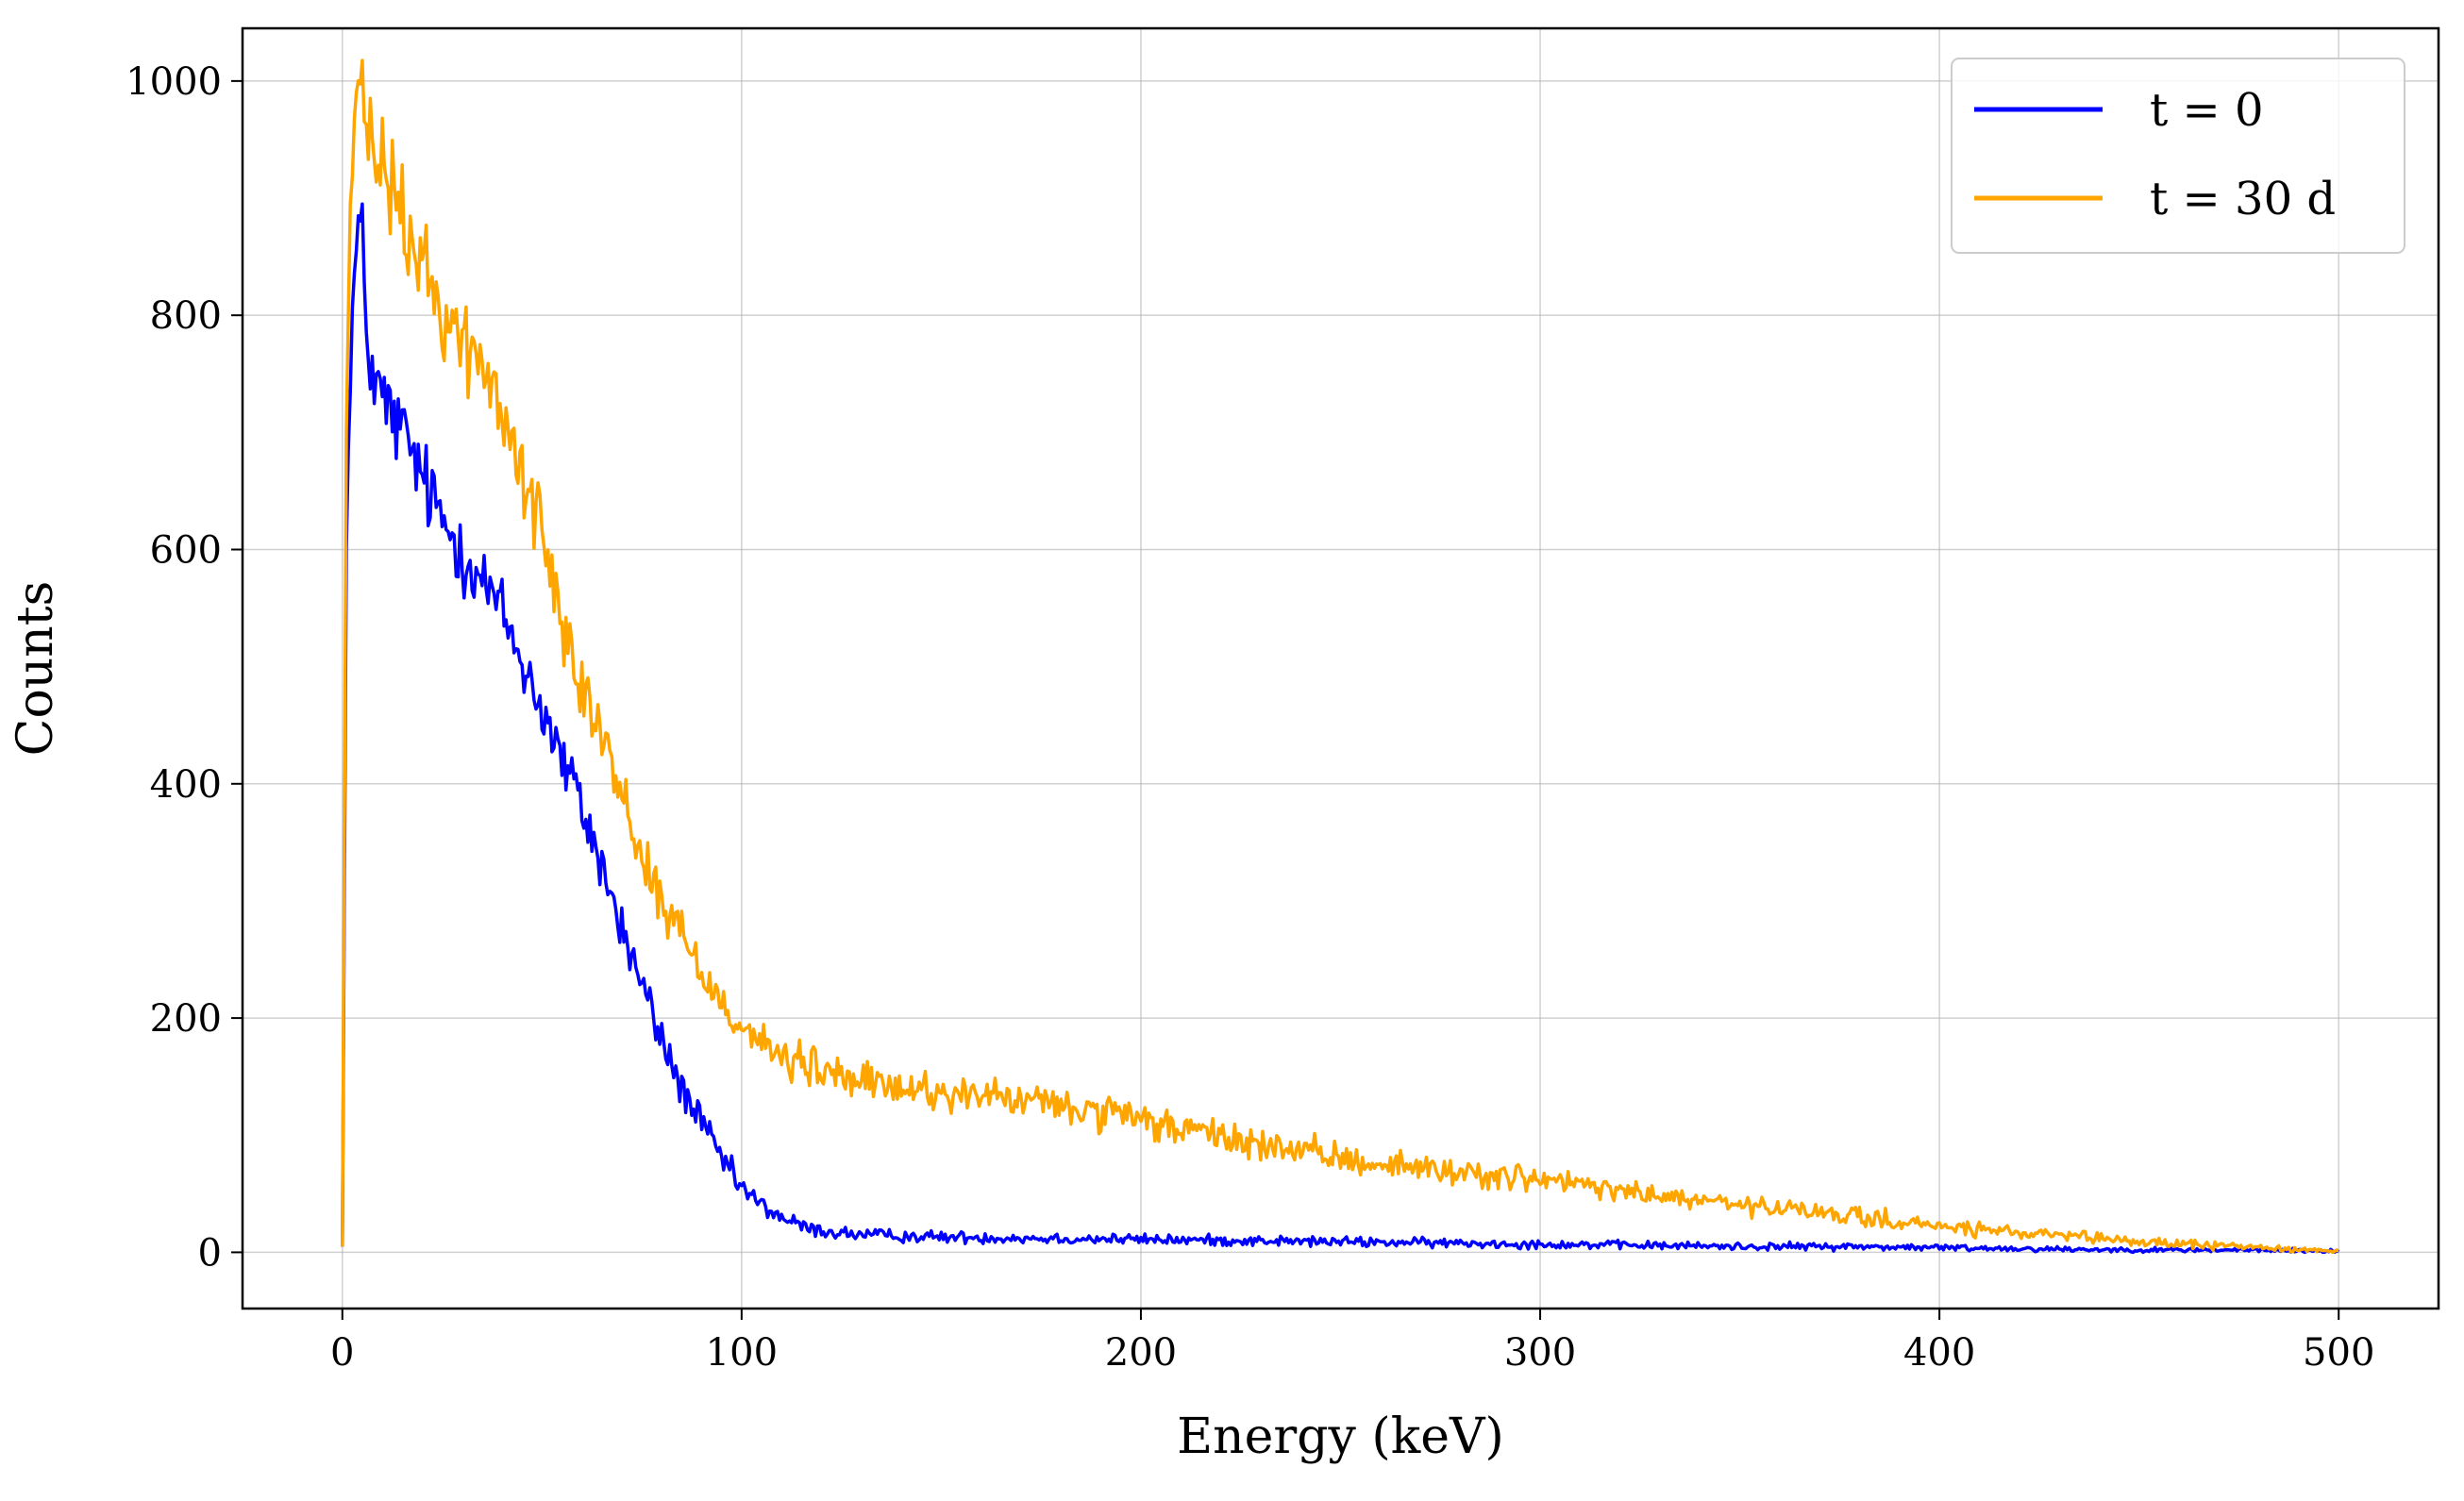 The height and width of the screenshot is (1501, 2464). Describe the element at coordinates (2338, 1353) in the screenshot. I see `x-tick-label: 500` at that location.